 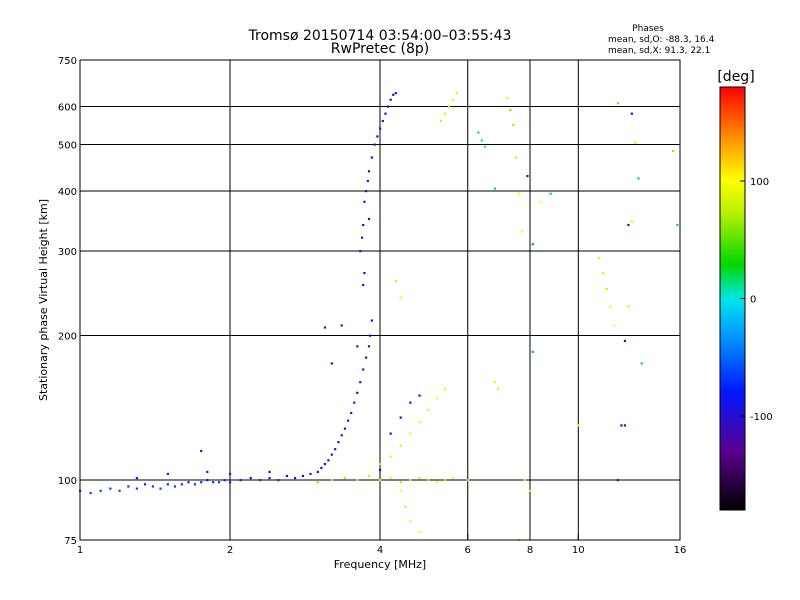 What do you see at coordinates (761, 417) in the screenshot?
I see `colorbar-tick-label: -100` at bounding box center [761, 417].